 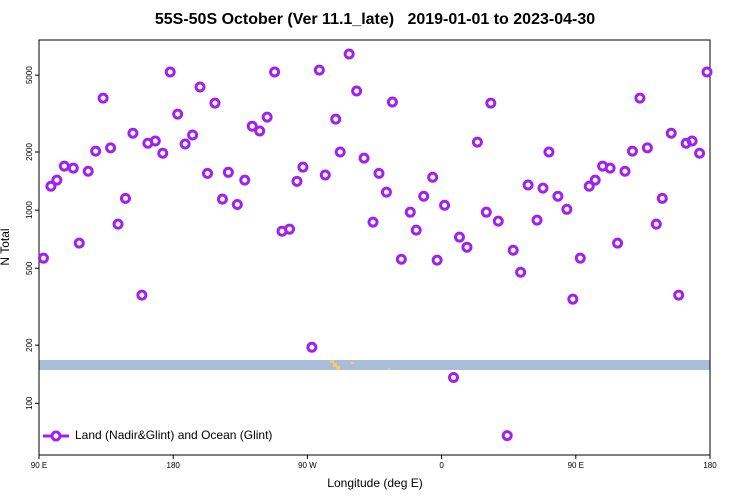 I want to click on x-axis-label: Longitude (deg E), so click(x=374, y=483).